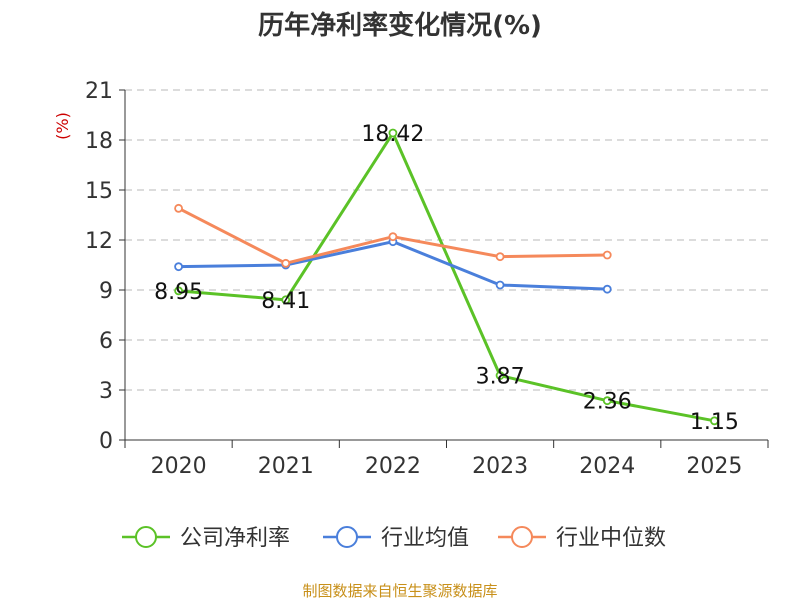 The width and height of the screenshot is (800, 600). I want to click on y-tick-label: 15, so click(99, 191).